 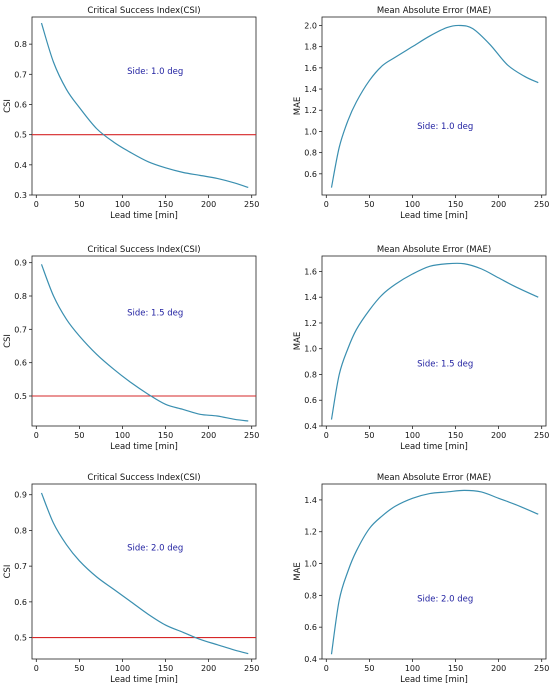 What do you see at coordinates (310, 25) in the screenshot?
I see `y-tick-label: 2.0` at bounding box center [310, 25].